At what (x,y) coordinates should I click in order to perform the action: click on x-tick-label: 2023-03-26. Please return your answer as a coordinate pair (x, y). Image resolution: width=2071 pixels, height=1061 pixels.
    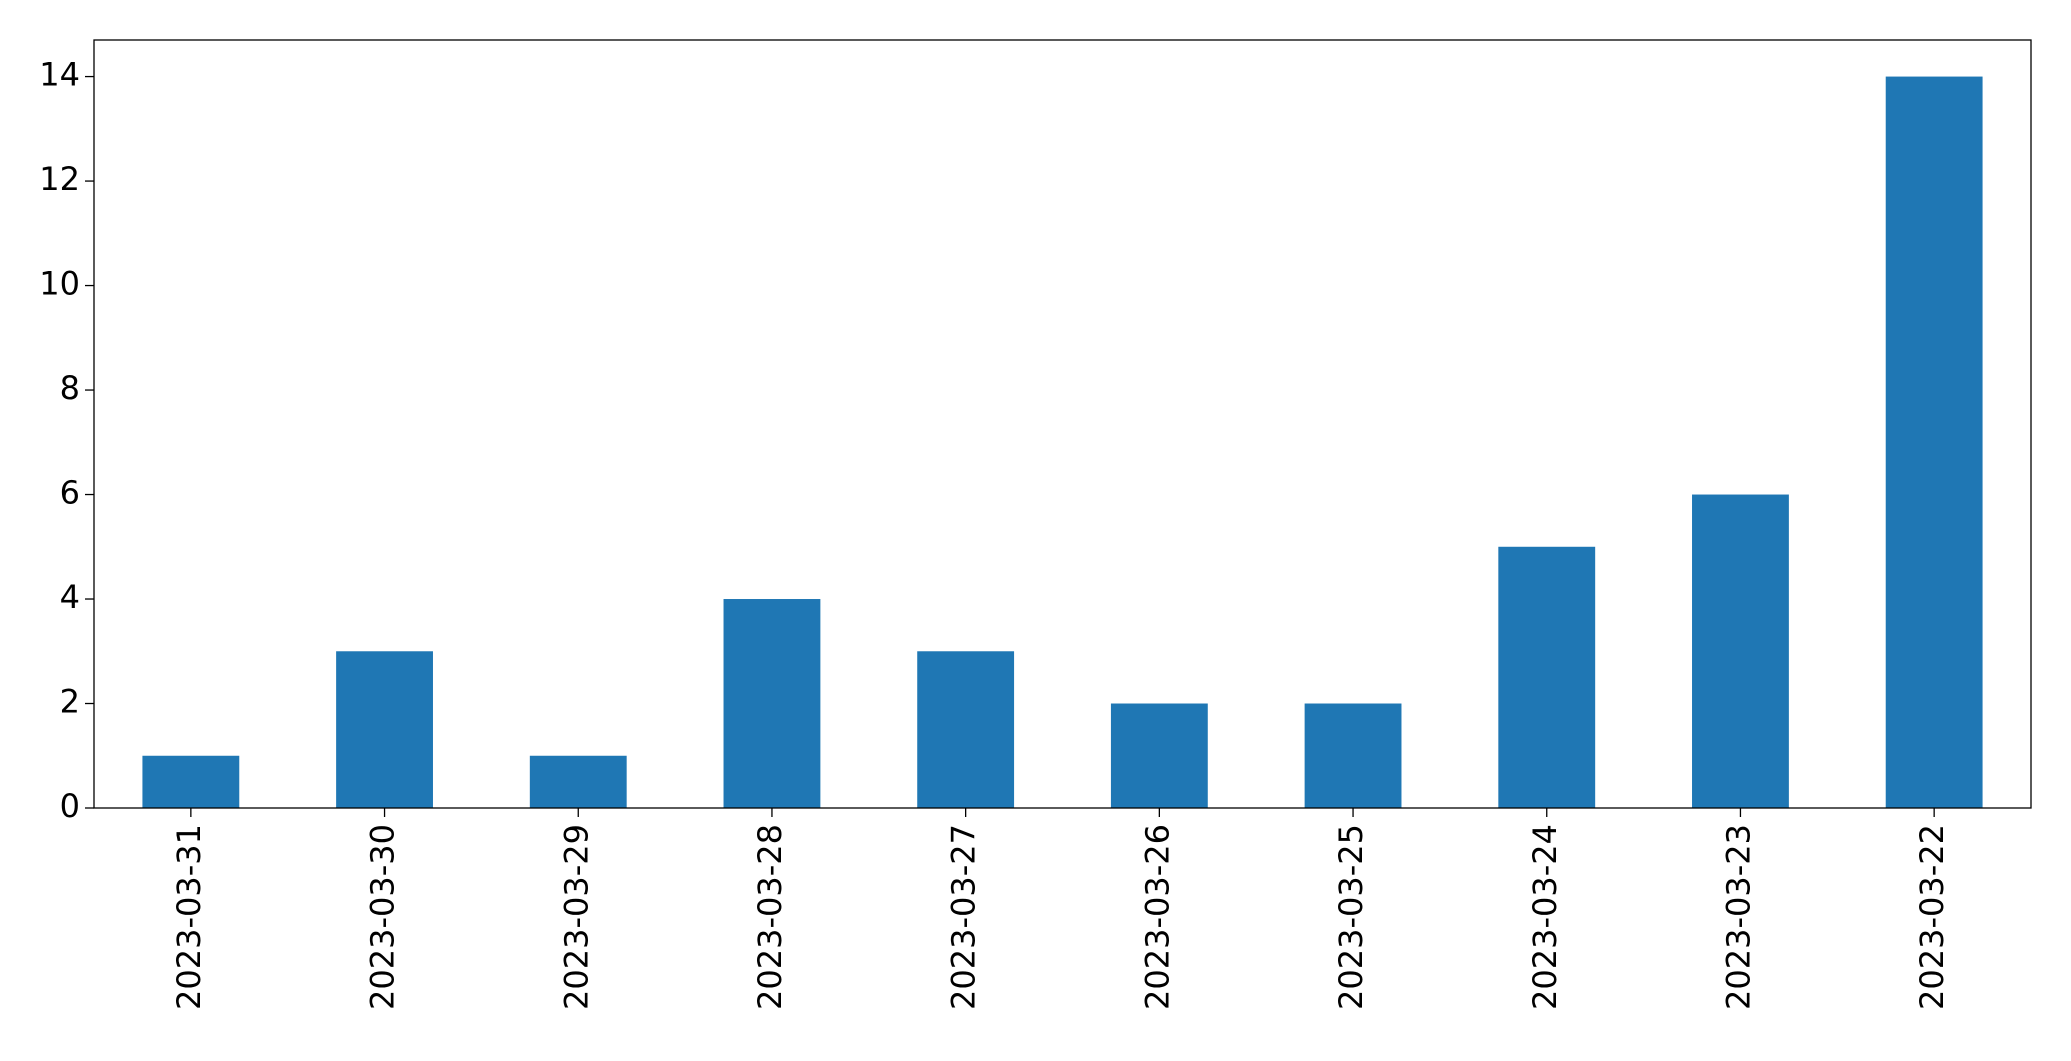
    Looking at the image, I should click on (1157, 917).